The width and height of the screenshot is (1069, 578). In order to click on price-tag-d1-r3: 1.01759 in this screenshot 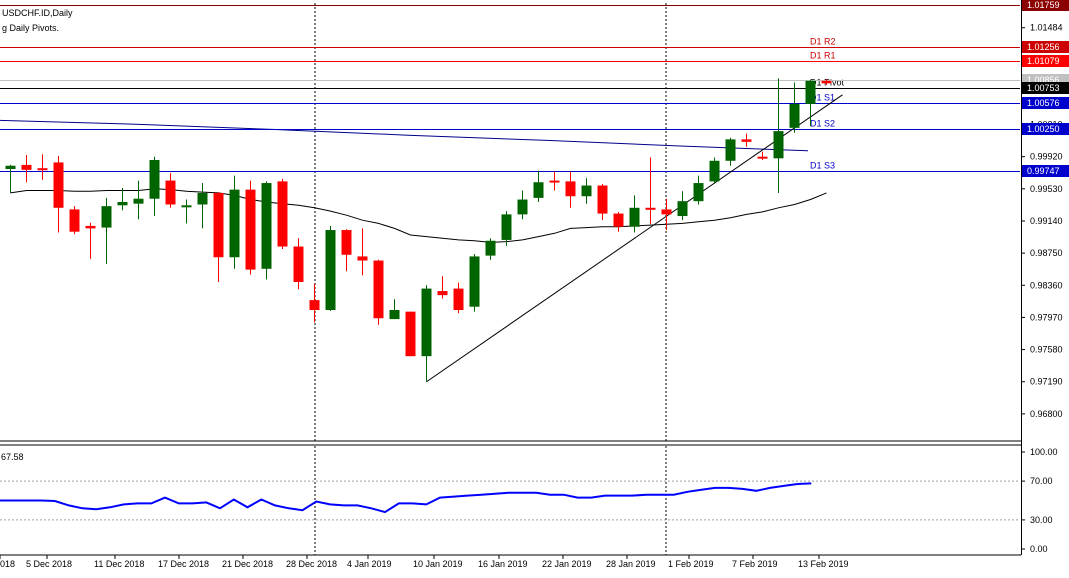, I will do `click(1043, 5)`.